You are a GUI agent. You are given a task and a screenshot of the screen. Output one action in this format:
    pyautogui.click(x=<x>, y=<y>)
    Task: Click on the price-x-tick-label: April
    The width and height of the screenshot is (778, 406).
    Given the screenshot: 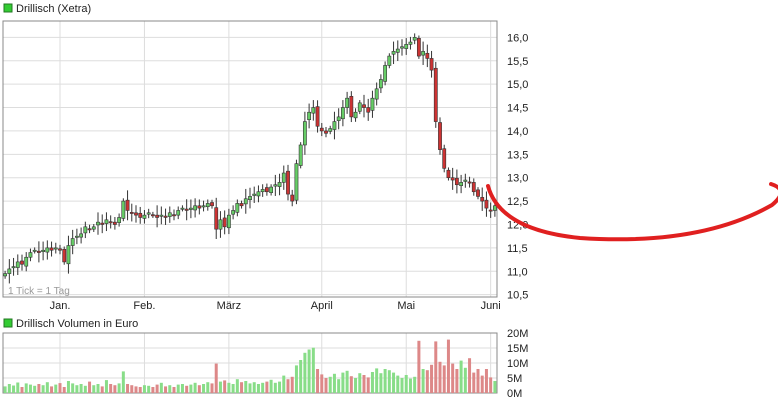 What is the action you would take?
    pyautogui.click(x=322, y=306)
    